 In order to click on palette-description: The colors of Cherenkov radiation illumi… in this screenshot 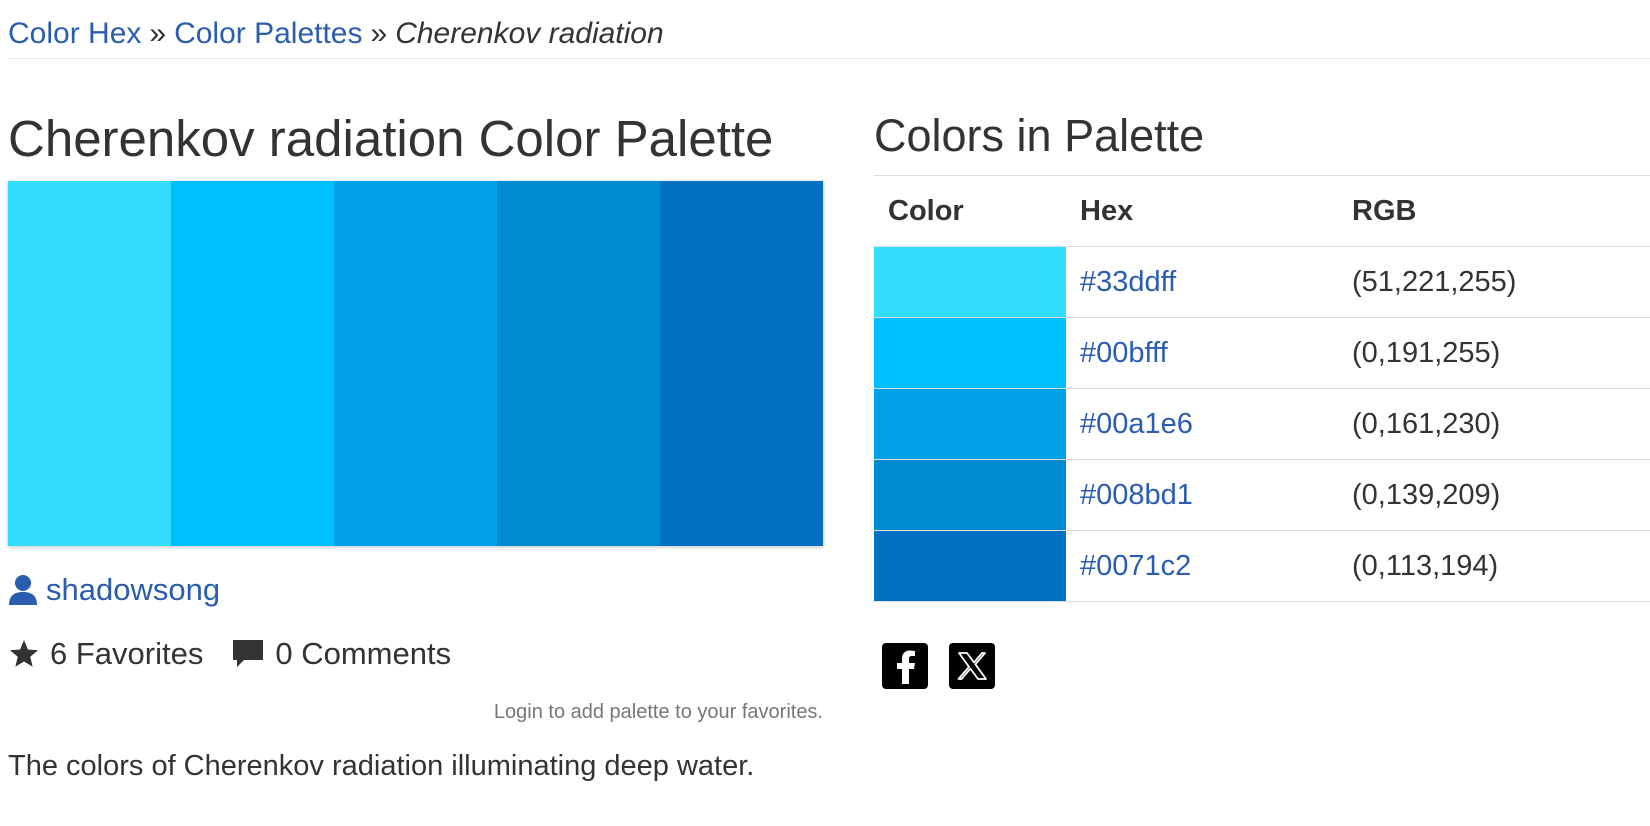, I will do `click(381, 766)`.